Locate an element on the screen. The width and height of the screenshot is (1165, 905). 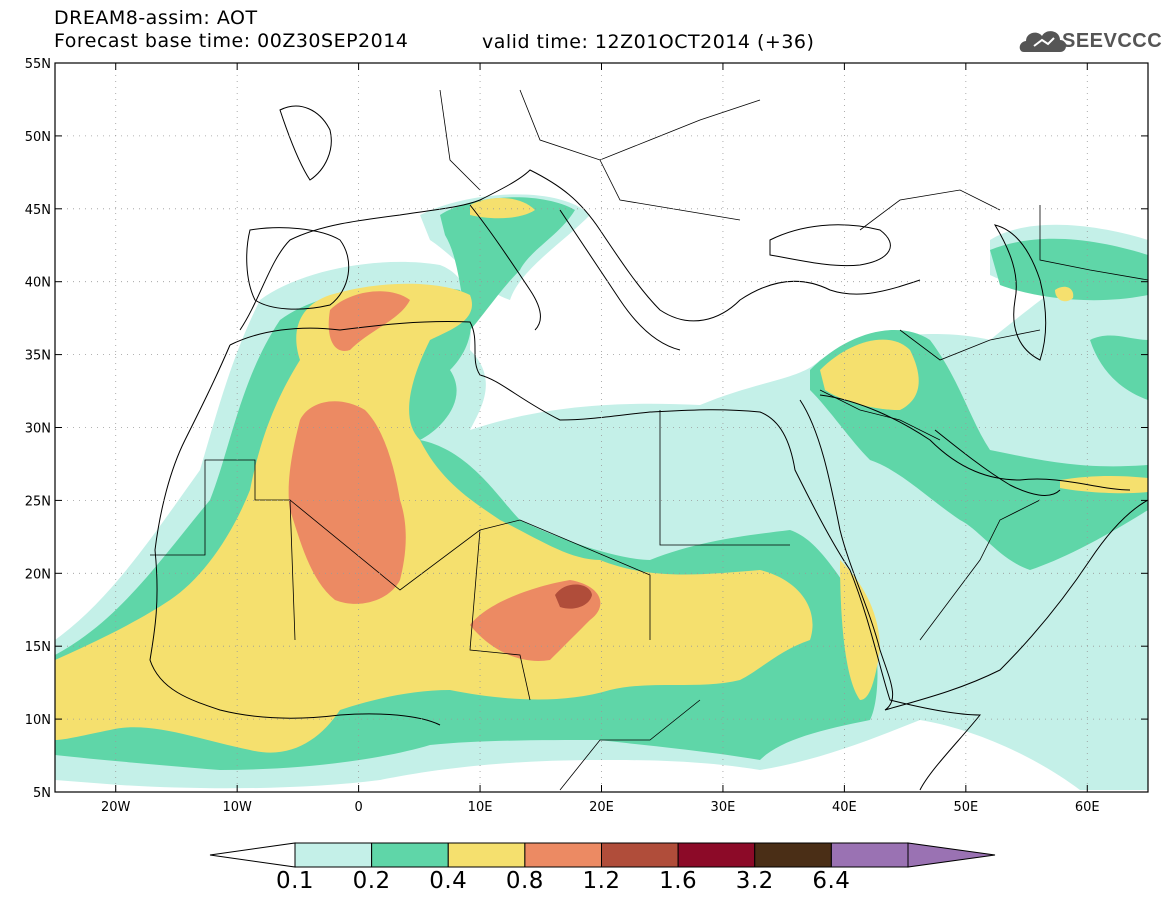
y-tick-label: 55N is located at coordinates (38, 64).